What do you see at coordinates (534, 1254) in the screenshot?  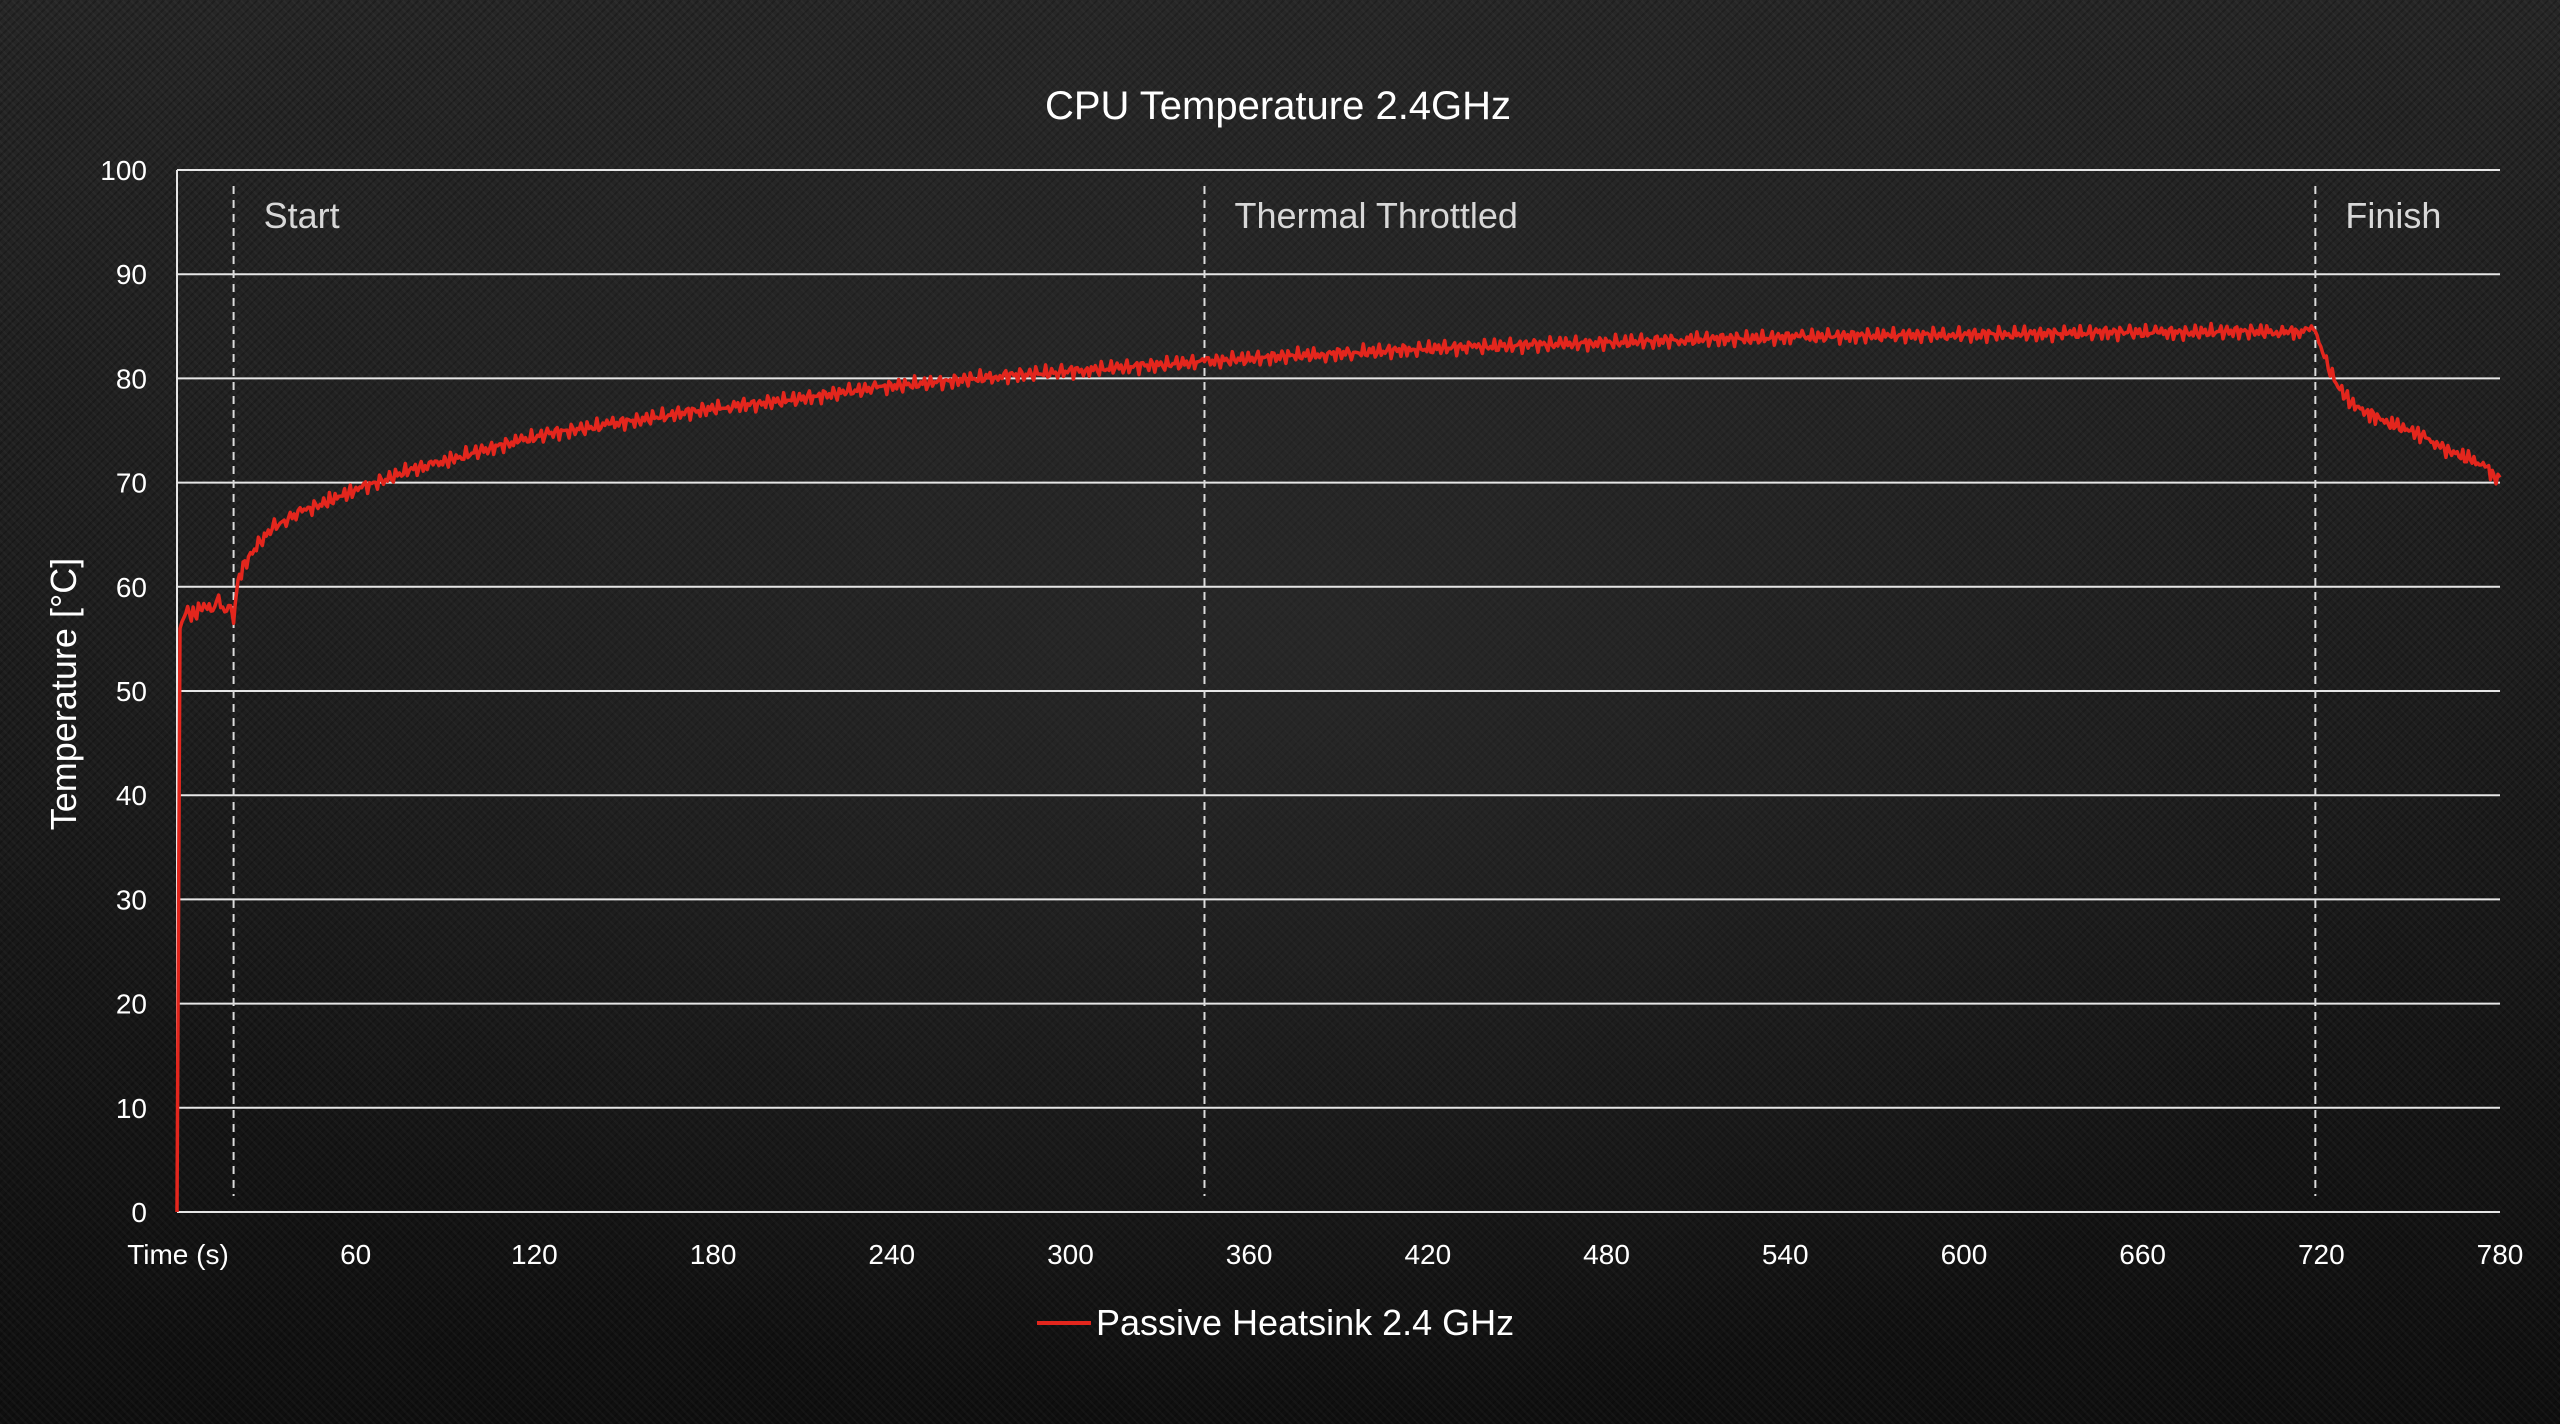 I see `x-tick-label: 120` at bounding box center [534, 1254].